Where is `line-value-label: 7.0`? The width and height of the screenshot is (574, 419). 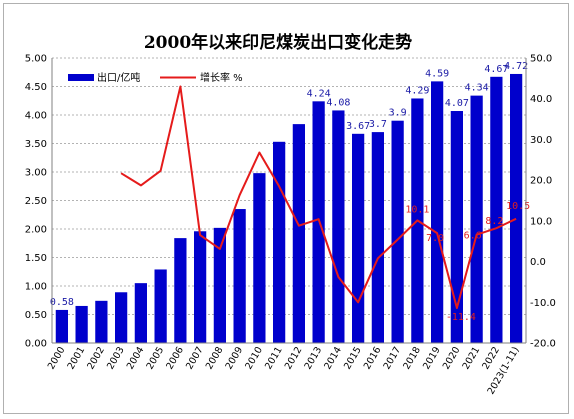
line-value-label: 7.0 is located at coordinates (435, 238).